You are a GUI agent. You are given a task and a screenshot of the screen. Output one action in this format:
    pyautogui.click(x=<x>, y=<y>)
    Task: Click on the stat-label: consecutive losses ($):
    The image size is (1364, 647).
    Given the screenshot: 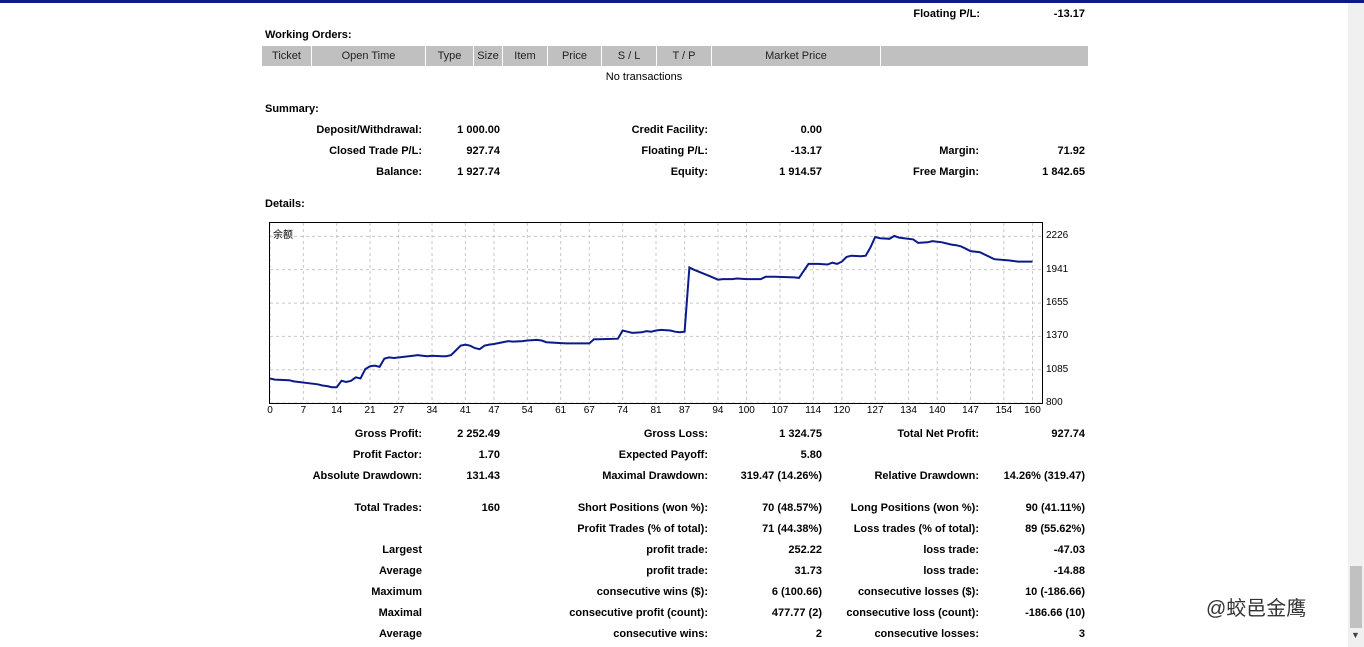 What is the action you would take?
    pyautogui.click(x=918, y=592)
    